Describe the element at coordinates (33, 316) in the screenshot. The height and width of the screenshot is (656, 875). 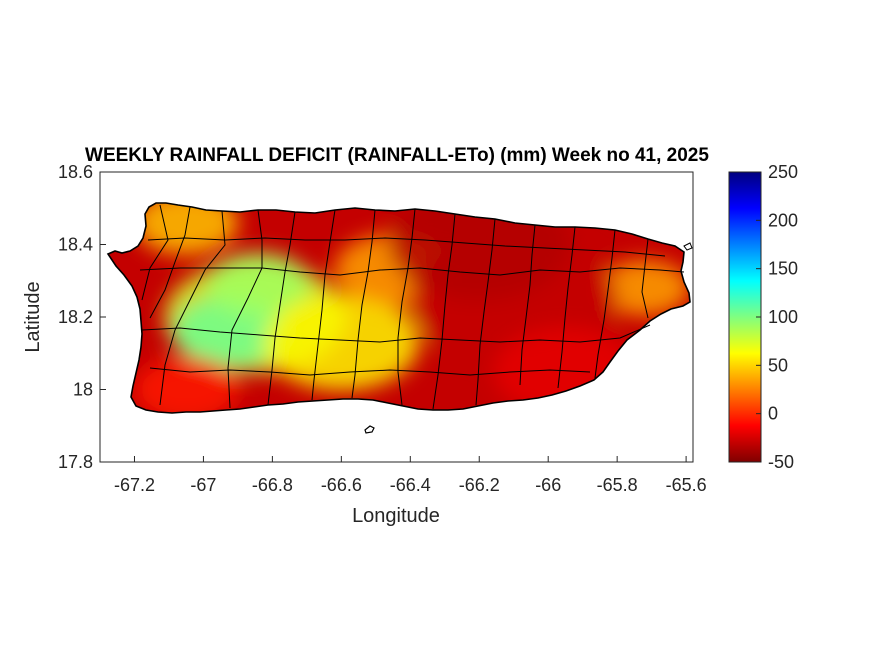
I see `y-axis-label: Latitude` at that location.